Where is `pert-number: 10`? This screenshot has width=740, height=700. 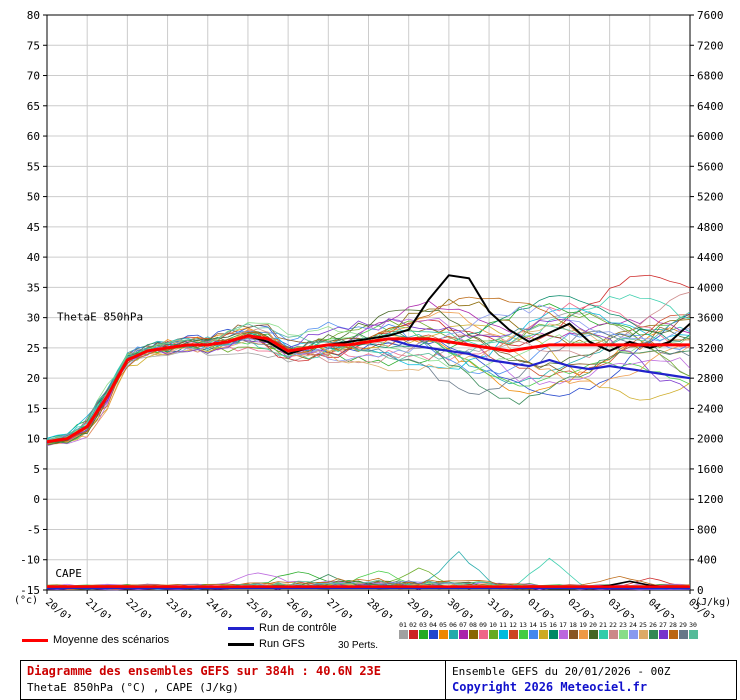 pert-number: 10 is located at coordinates (493, 625).